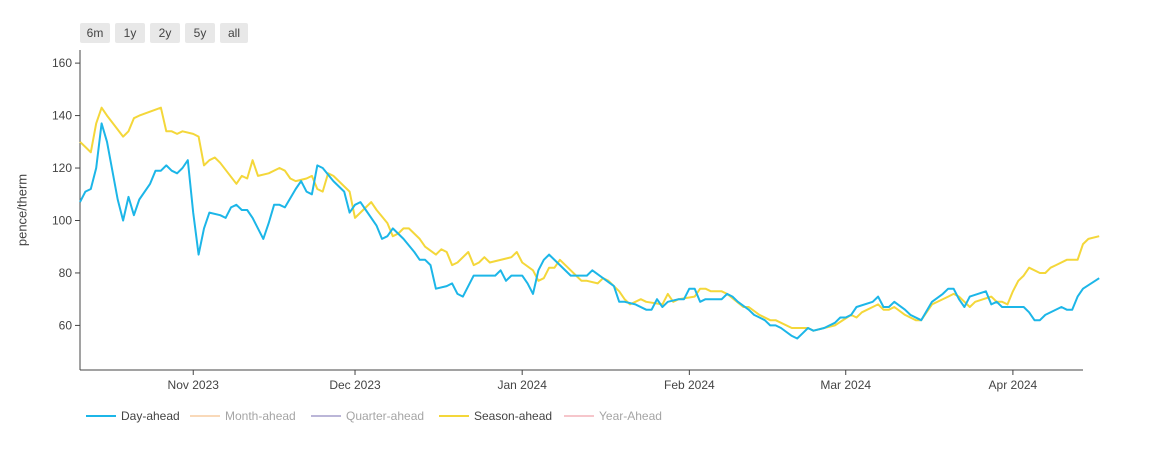  What do you see at coordinates (95, 33) in the screenshot?
I see `range-button-6m: 6m` at bounding box center [95, 33].